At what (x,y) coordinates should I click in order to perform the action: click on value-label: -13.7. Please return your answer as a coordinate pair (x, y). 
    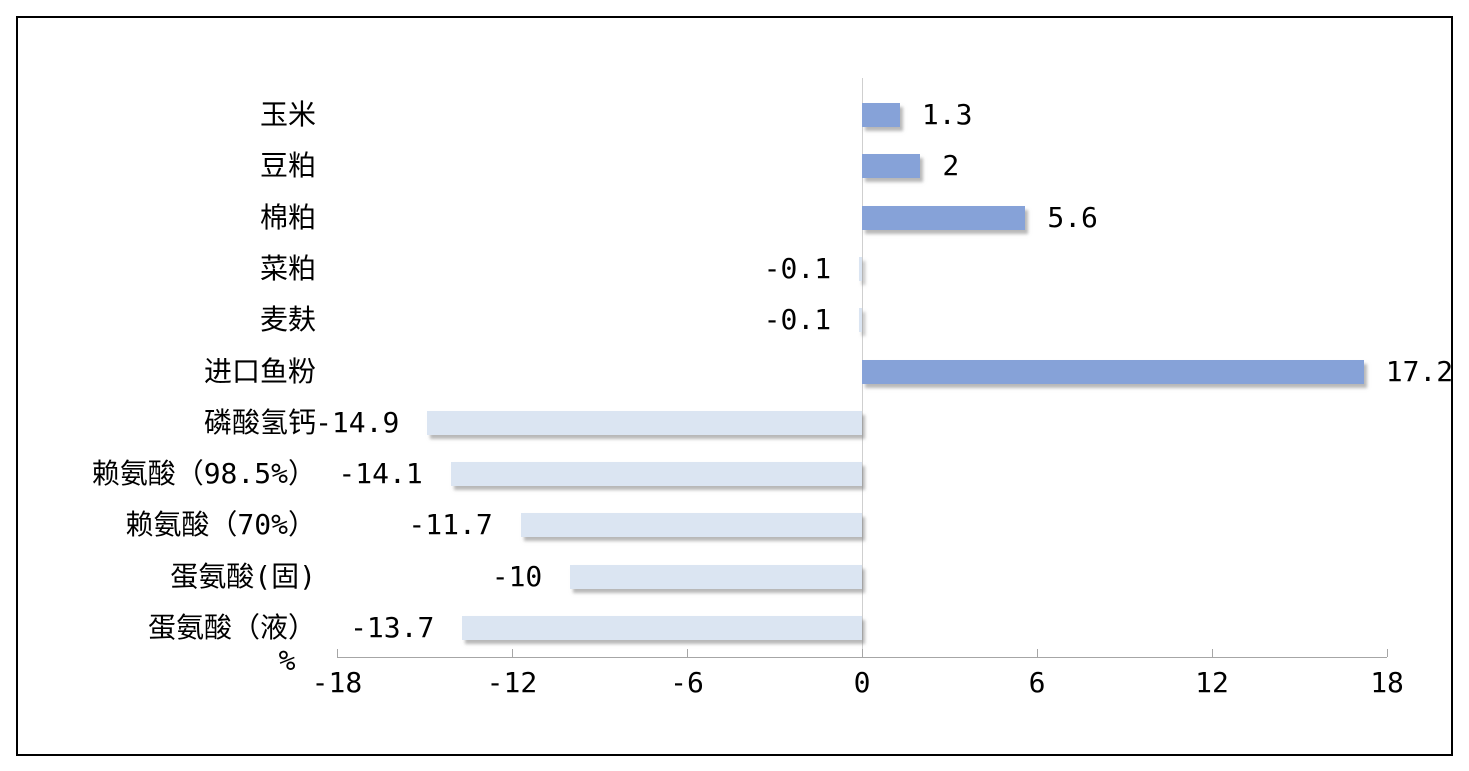
    Looking at the image, I should click on (392, 627).